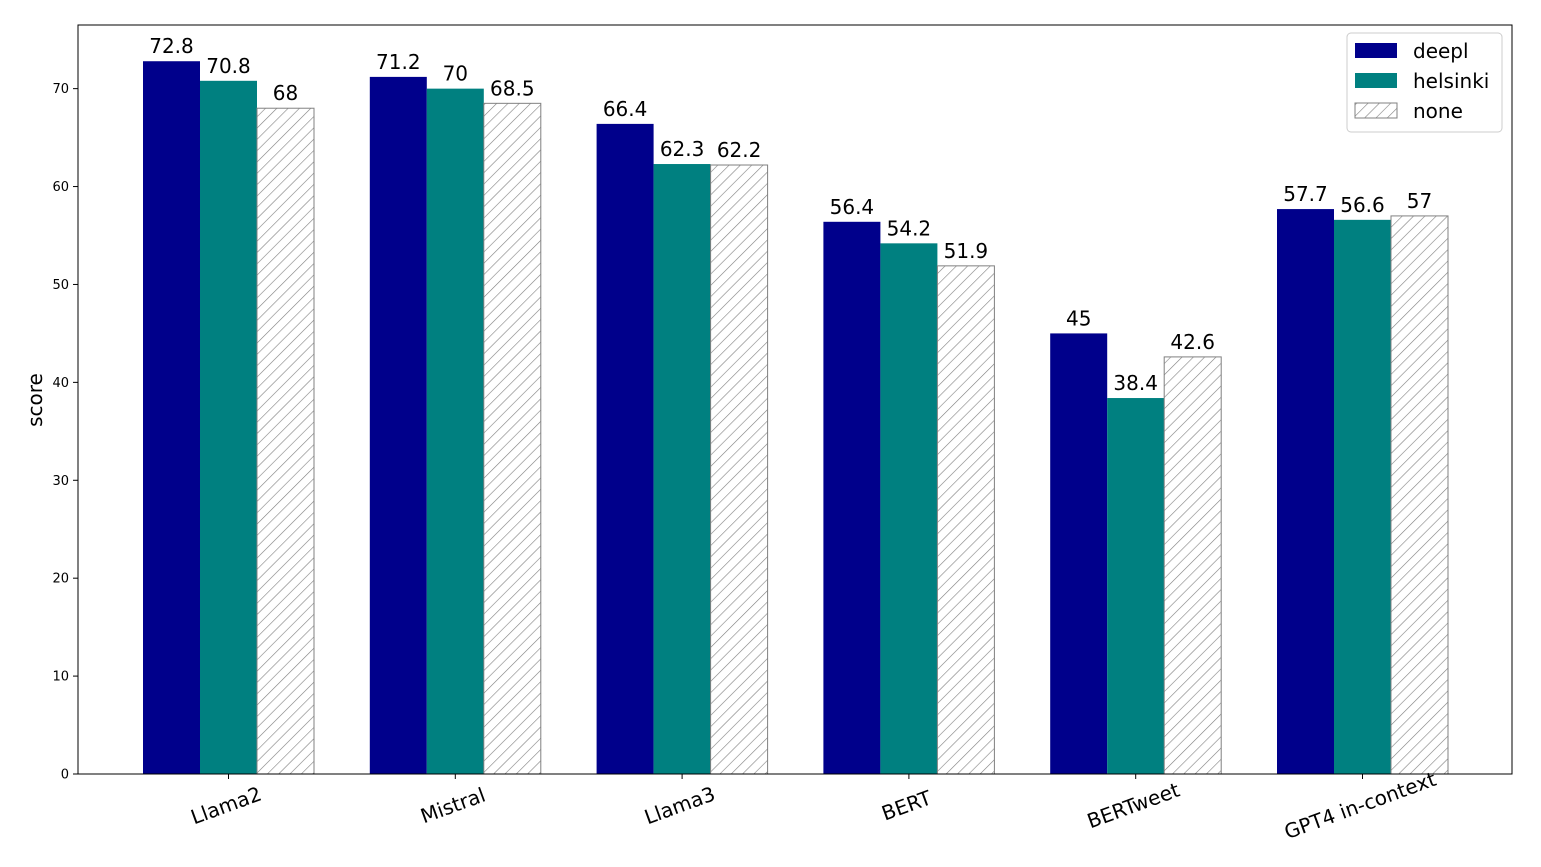  Describe the element at coordinates (60, 481) in the screenshot. I see `y-tick-label: 30` at that location.